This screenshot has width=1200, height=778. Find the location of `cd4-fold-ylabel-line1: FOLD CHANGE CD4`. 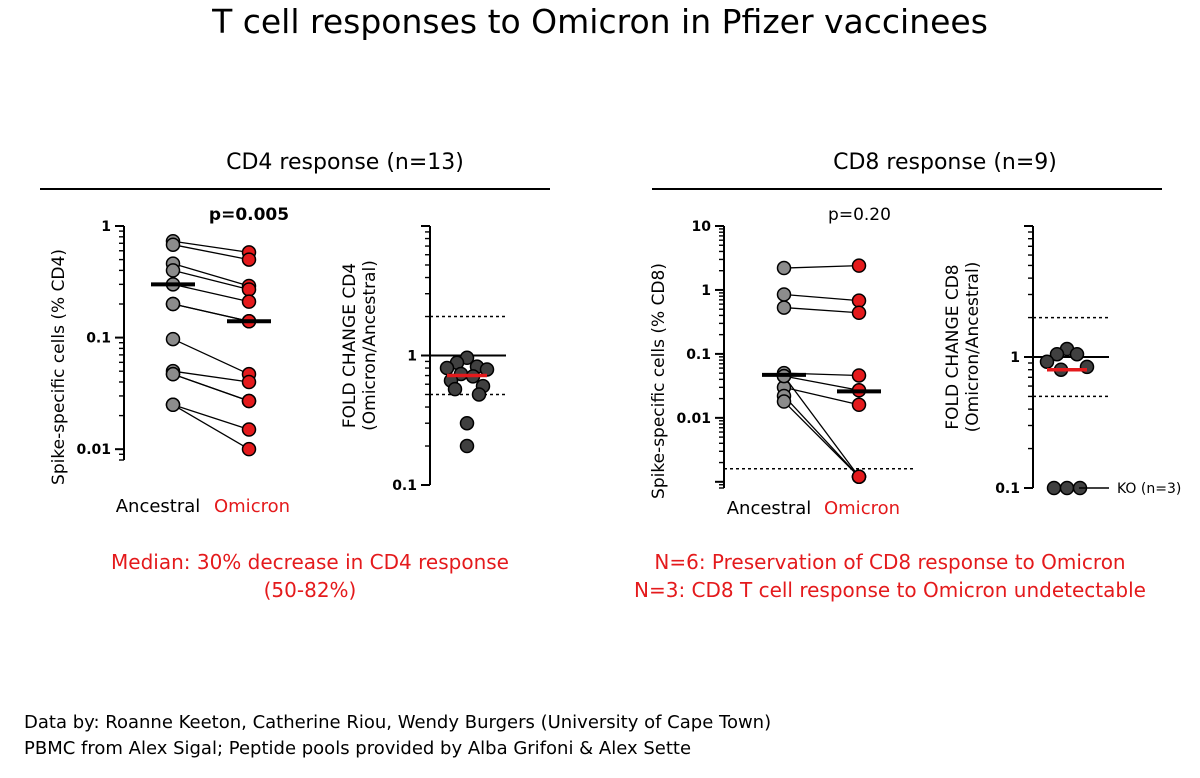

cd4-fold-ylabel-line1: FOLD CHANGE CD4 is located at coordinates (350, 345).